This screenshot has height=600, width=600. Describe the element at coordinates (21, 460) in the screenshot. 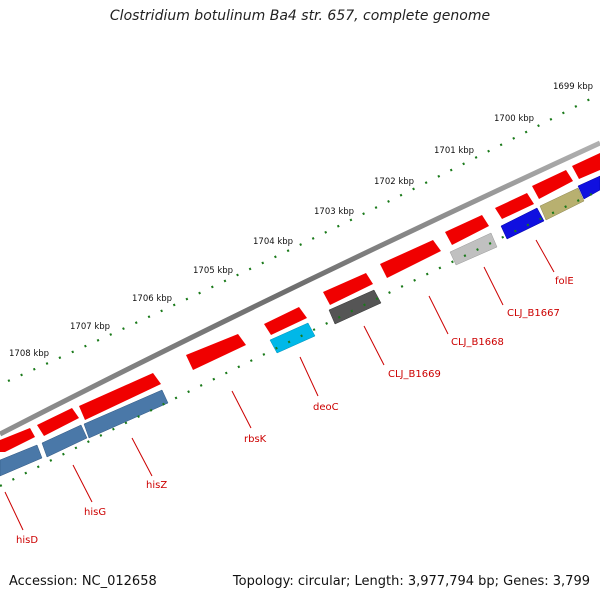

I see `gene-block-hisD-rev` at that location.